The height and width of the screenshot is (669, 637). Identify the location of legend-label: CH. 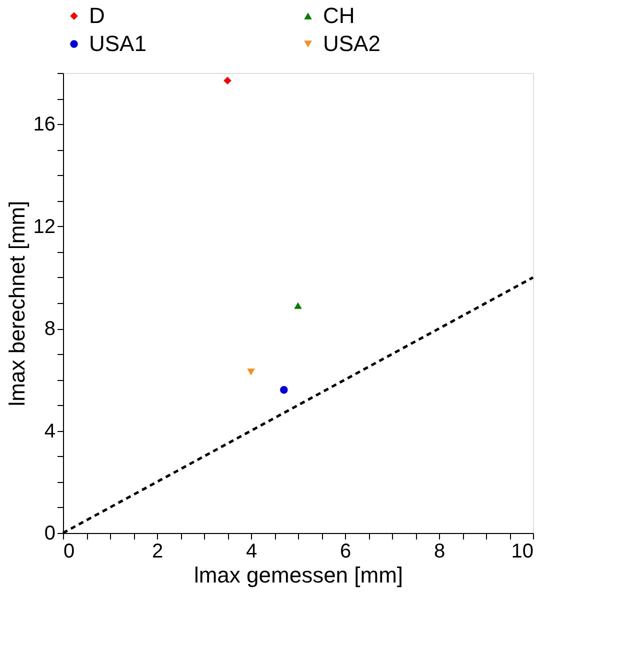
(339, 15).